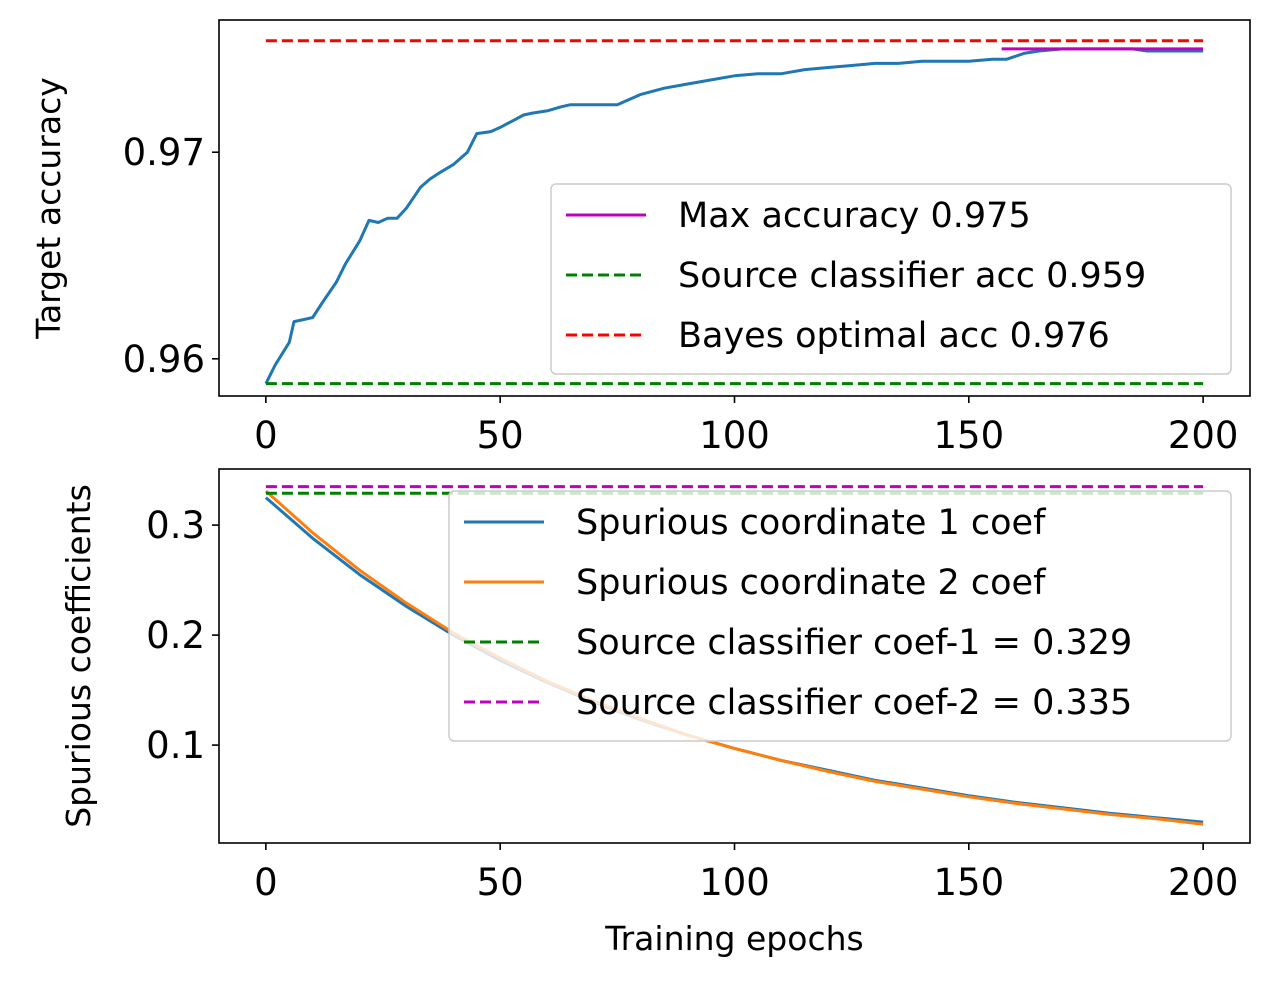 This screenshot has width=1280, height=990. I want to click on legend-label-2: Bayes optimal acc 0.976, so click(894, 336).